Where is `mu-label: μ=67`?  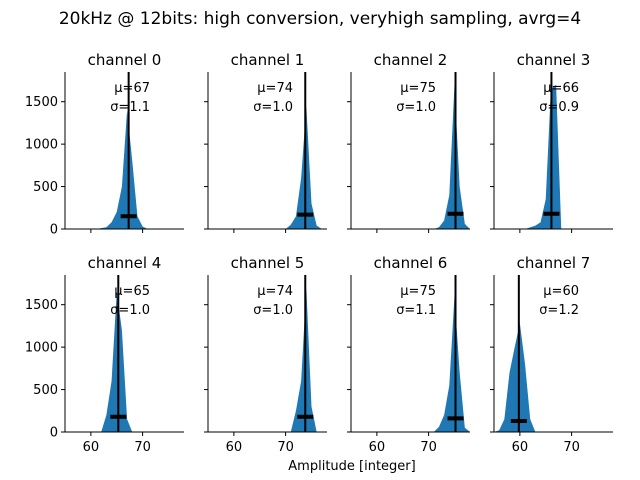 mu-label: μ=67 is located at coordinates (132, 88).